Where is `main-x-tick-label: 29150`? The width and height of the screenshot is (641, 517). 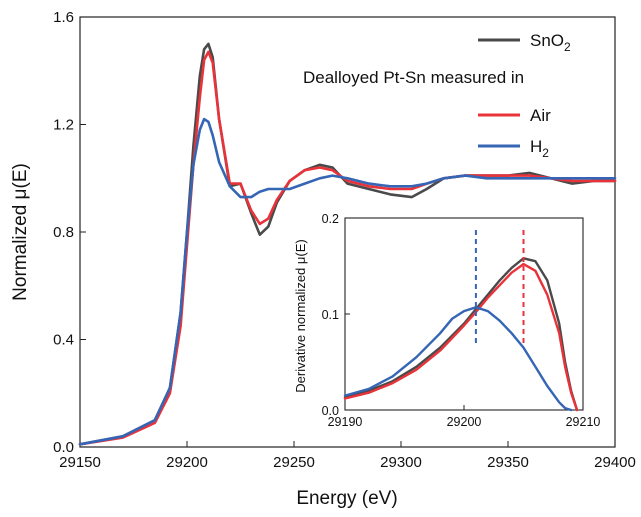
main-x-tick-label: 29150 is located at coordinates (80, 462).